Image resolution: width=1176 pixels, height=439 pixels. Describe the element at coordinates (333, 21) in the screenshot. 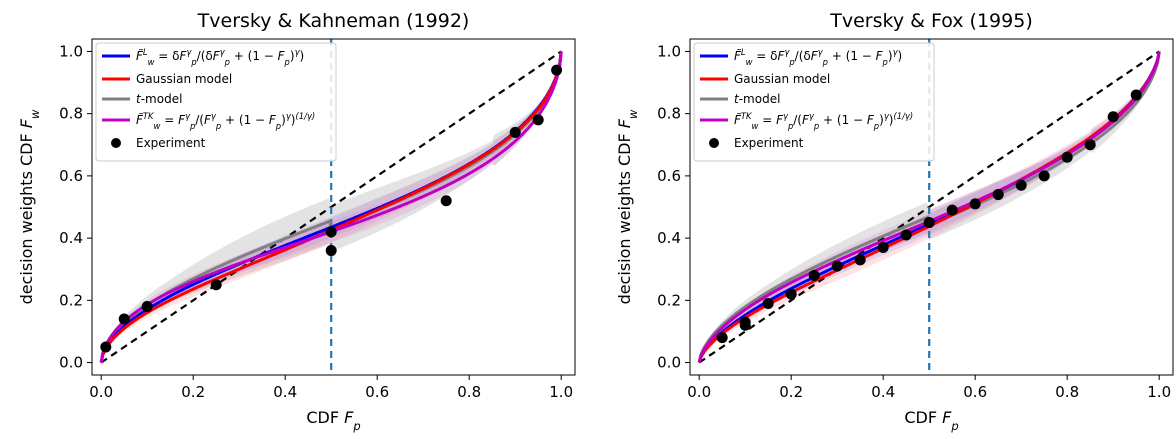

I see `chart-title: Tversky & Kahneman (1992)` at that location.